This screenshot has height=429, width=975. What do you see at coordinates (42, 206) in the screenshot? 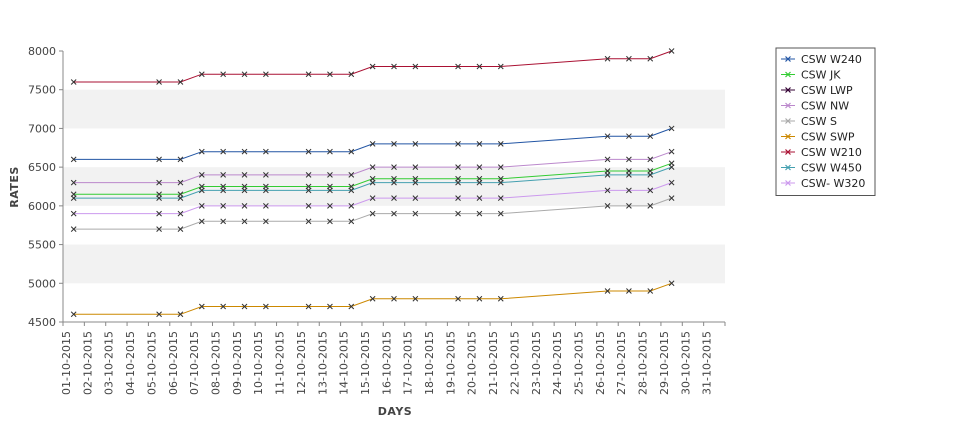
I see `y-tick-label: 6000` at bounding box center [42, 206].